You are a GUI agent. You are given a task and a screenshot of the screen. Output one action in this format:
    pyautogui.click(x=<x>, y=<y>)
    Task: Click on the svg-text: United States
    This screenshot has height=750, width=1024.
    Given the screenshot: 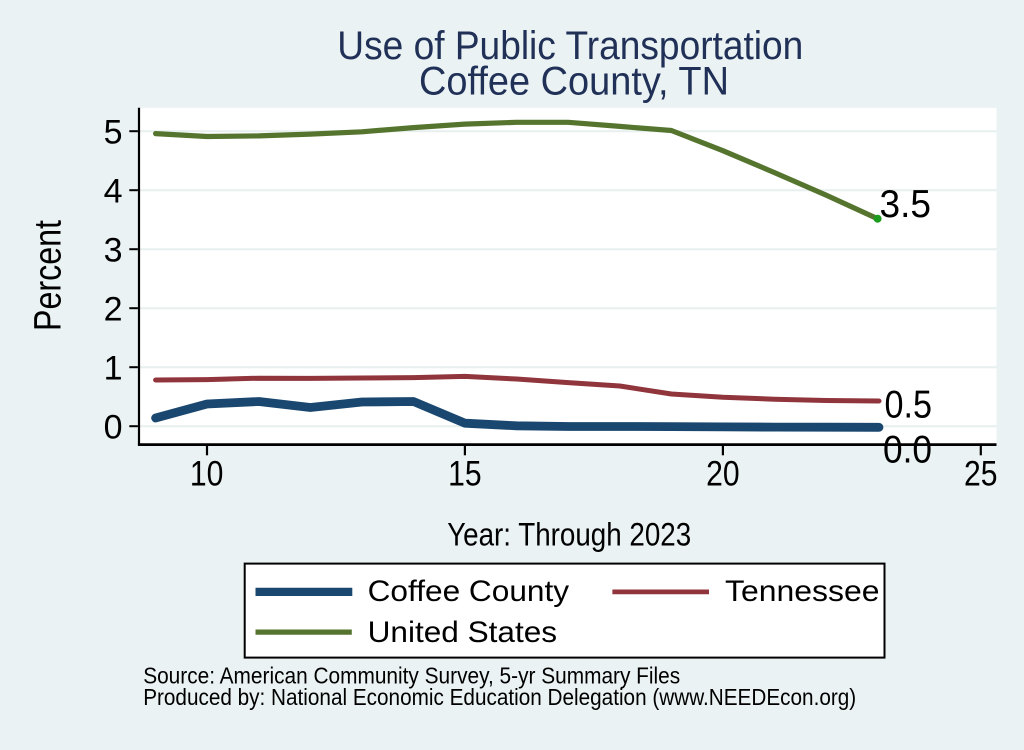 What is the action you would take?
    pyautogui.click(x=462, y=632)
    